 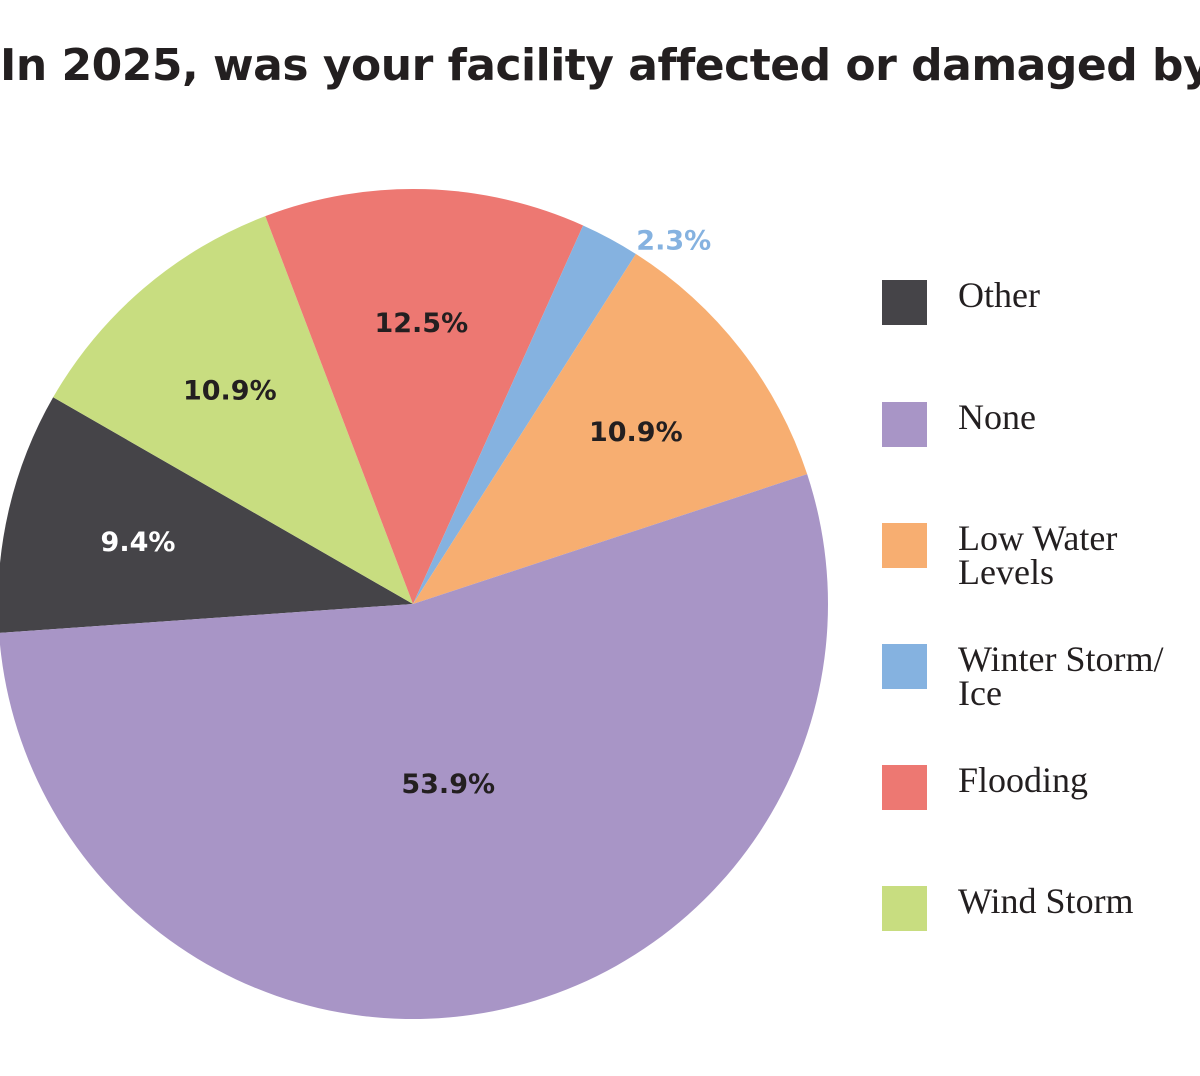 What do you see at coordinates (421, 323) in the screenshot?
I see `data-label-flooding: 12.5%` at bounding box center [421, 323].